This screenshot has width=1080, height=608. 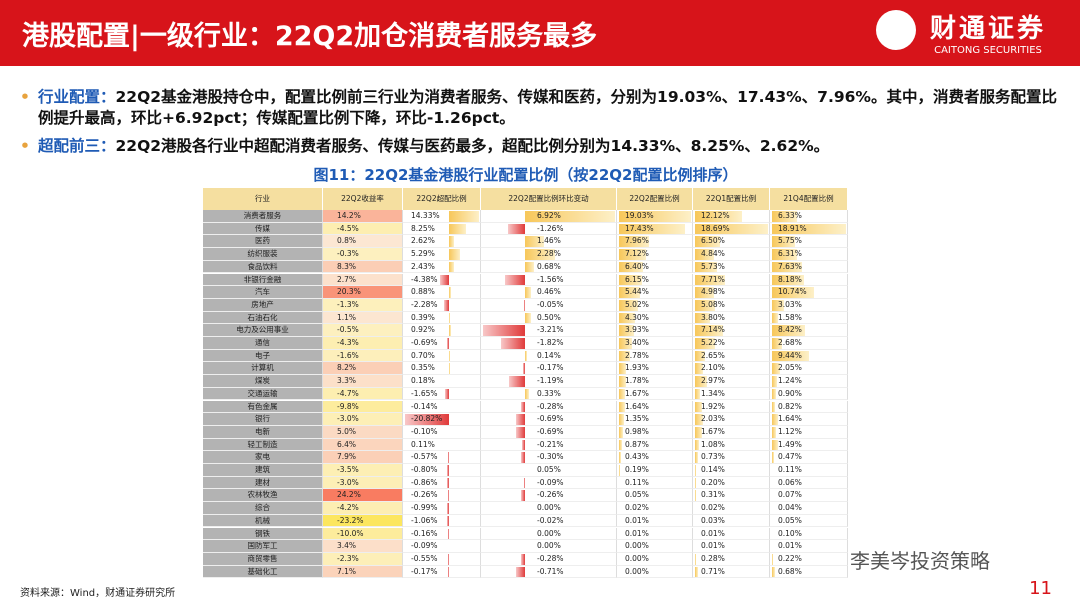 What do you see at coordinates (809, 432) in the screenshot?
I see `cell: 1.12%` at bounding box center [809, 432].